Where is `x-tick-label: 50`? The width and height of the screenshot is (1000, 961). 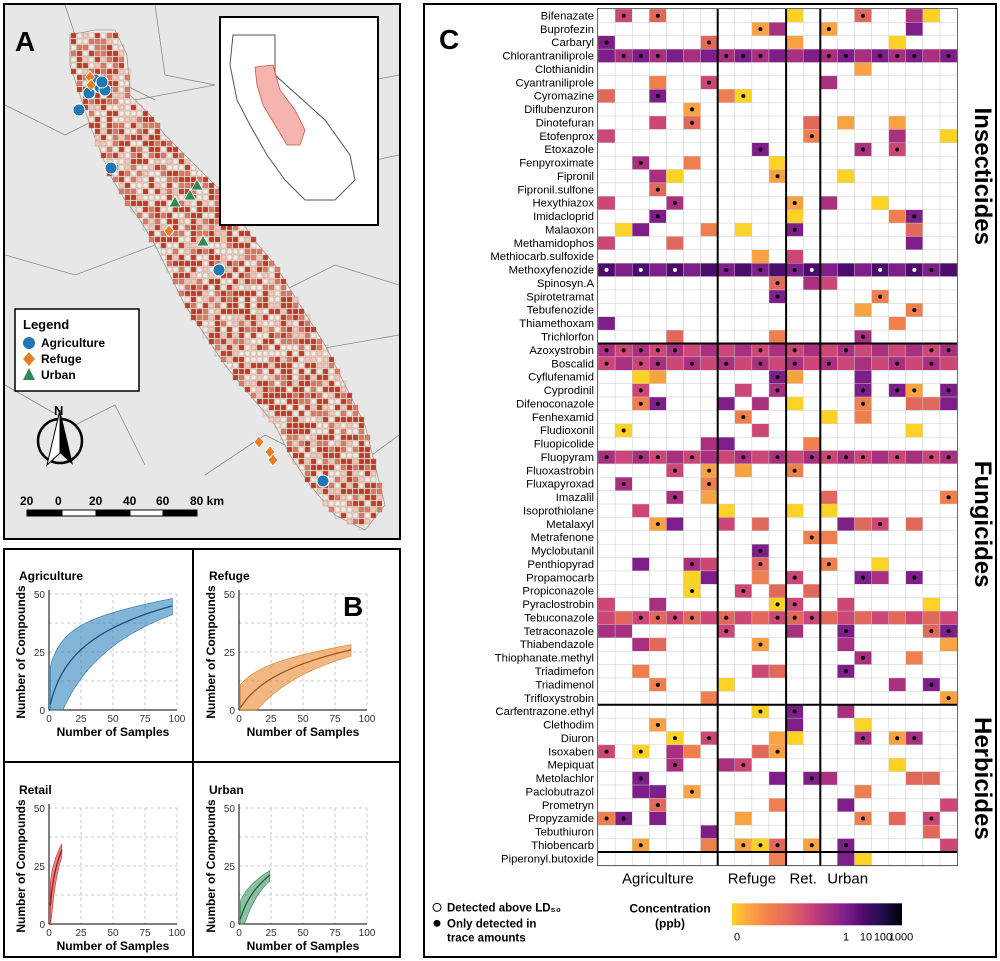 x-tick-label: 50 is located at coordinates (113, 933).